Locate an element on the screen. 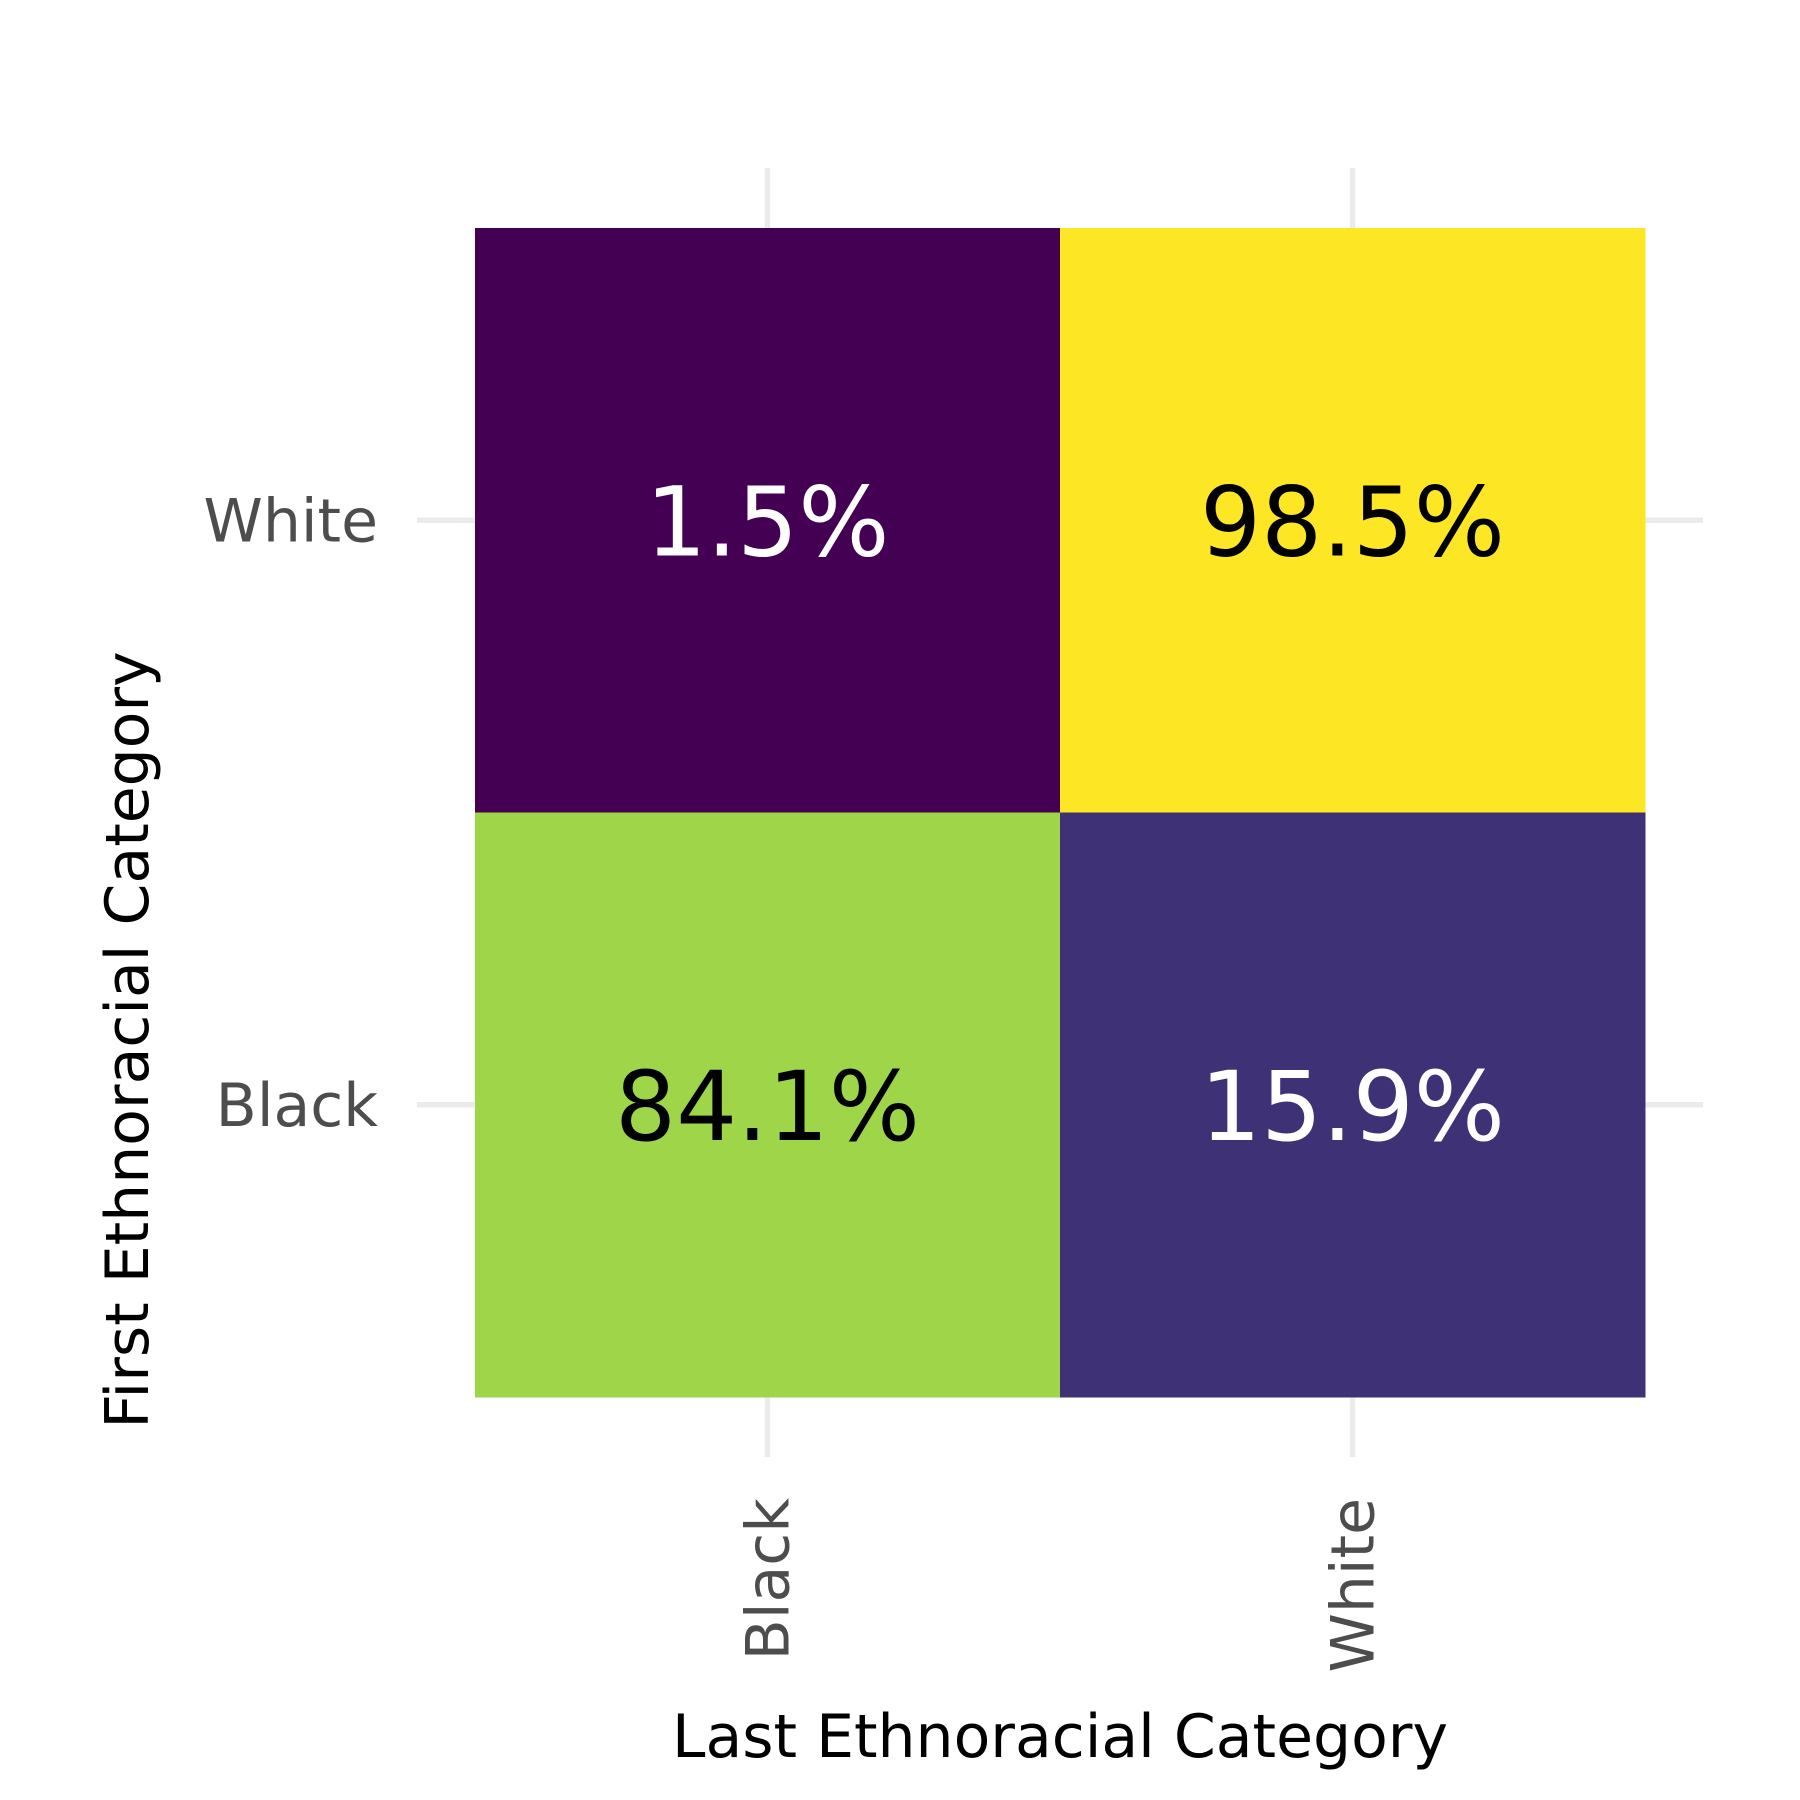  heatmap-cell-black-black is located at coordinates (768, 1105).